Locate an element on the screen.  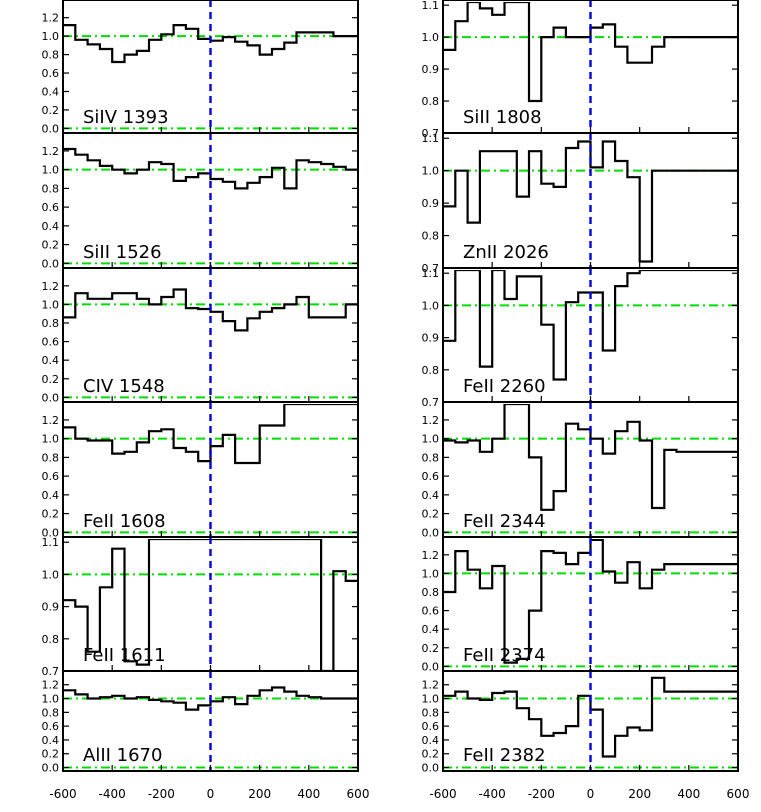
panel-label: SiIV 1393 is located at coordinates (126, 117).